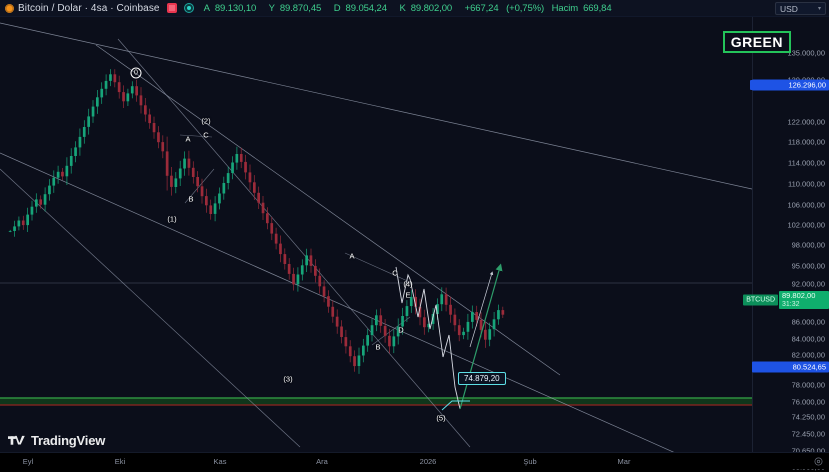  I want to click on price-tick: 98.000,00, so click(808, 245).